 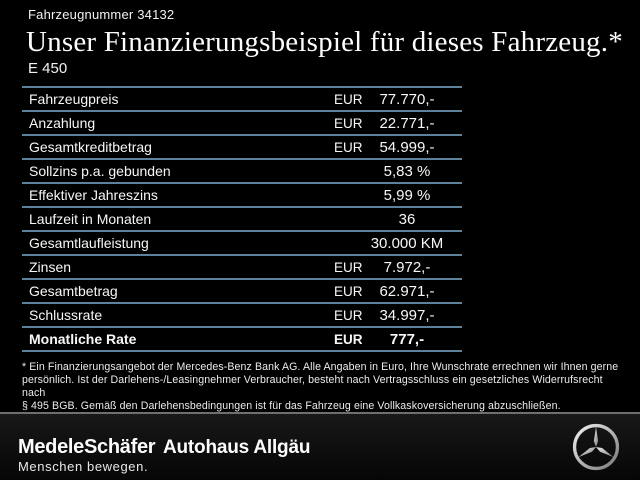 I want to click on table-row: Sollzins p.a. gebunden 5,83 %, so click(x=242, y=170).